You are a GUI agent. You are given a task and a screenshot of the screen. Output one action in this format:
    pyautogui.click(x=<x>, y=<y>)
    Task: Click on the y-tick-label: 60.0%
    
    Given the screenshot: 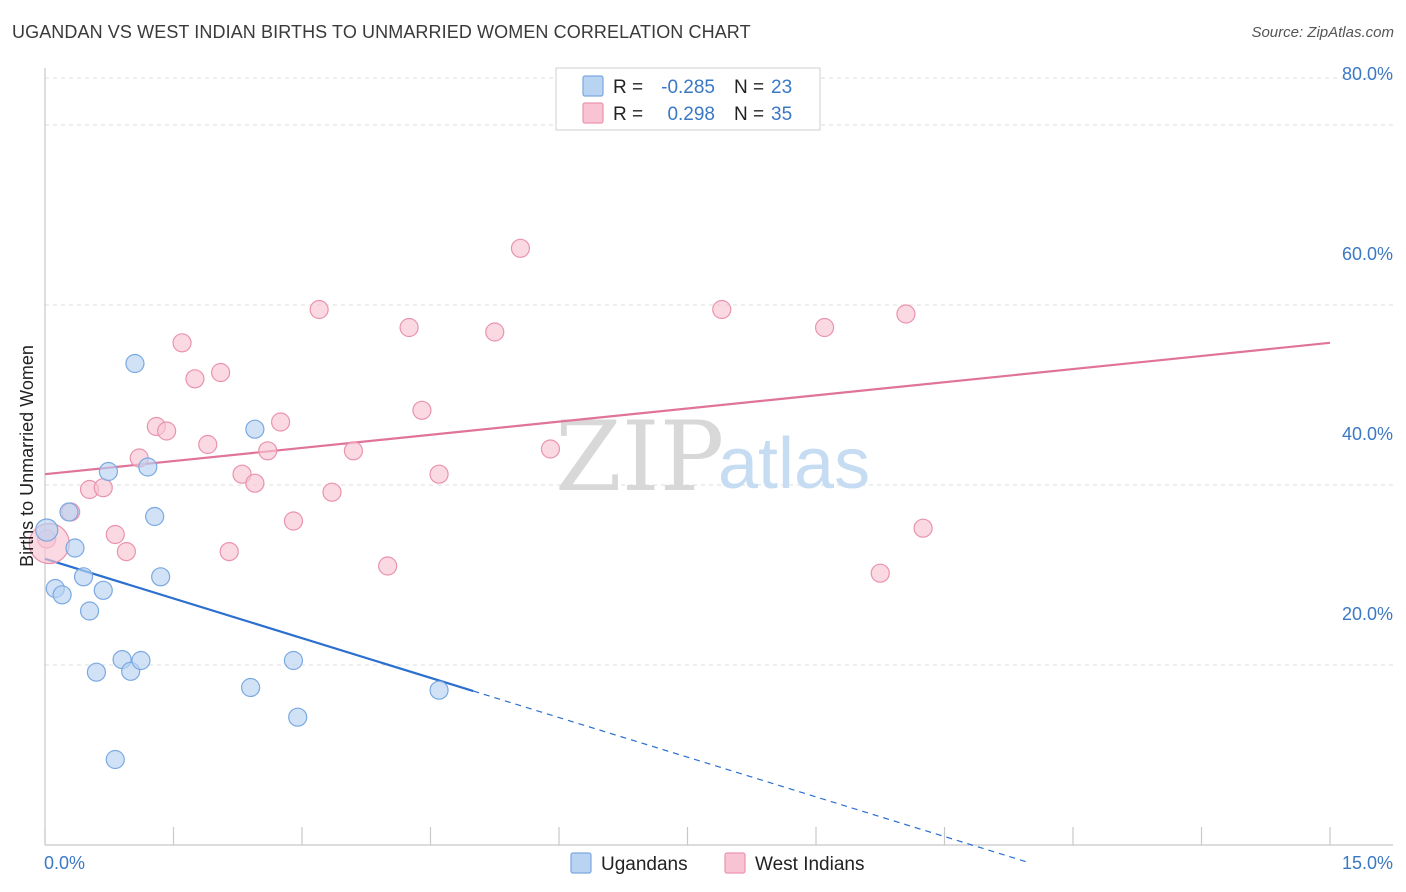 What is the action you would take?
    pyautogui.click(x=1367, y=254)
    